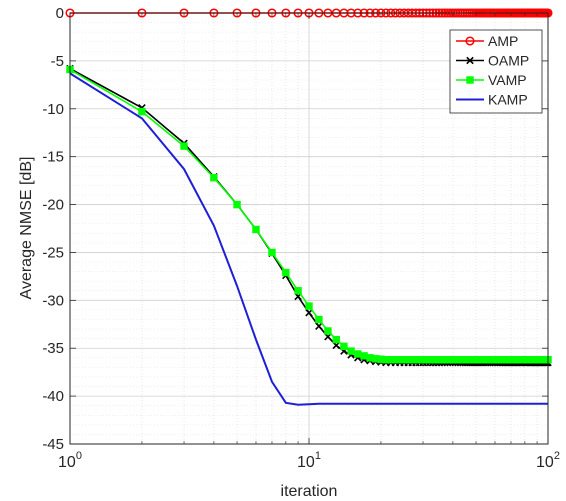 The height and width of the screenshot is (501, 566). I want to click on y-tick-label: -30, so click(53, 300).